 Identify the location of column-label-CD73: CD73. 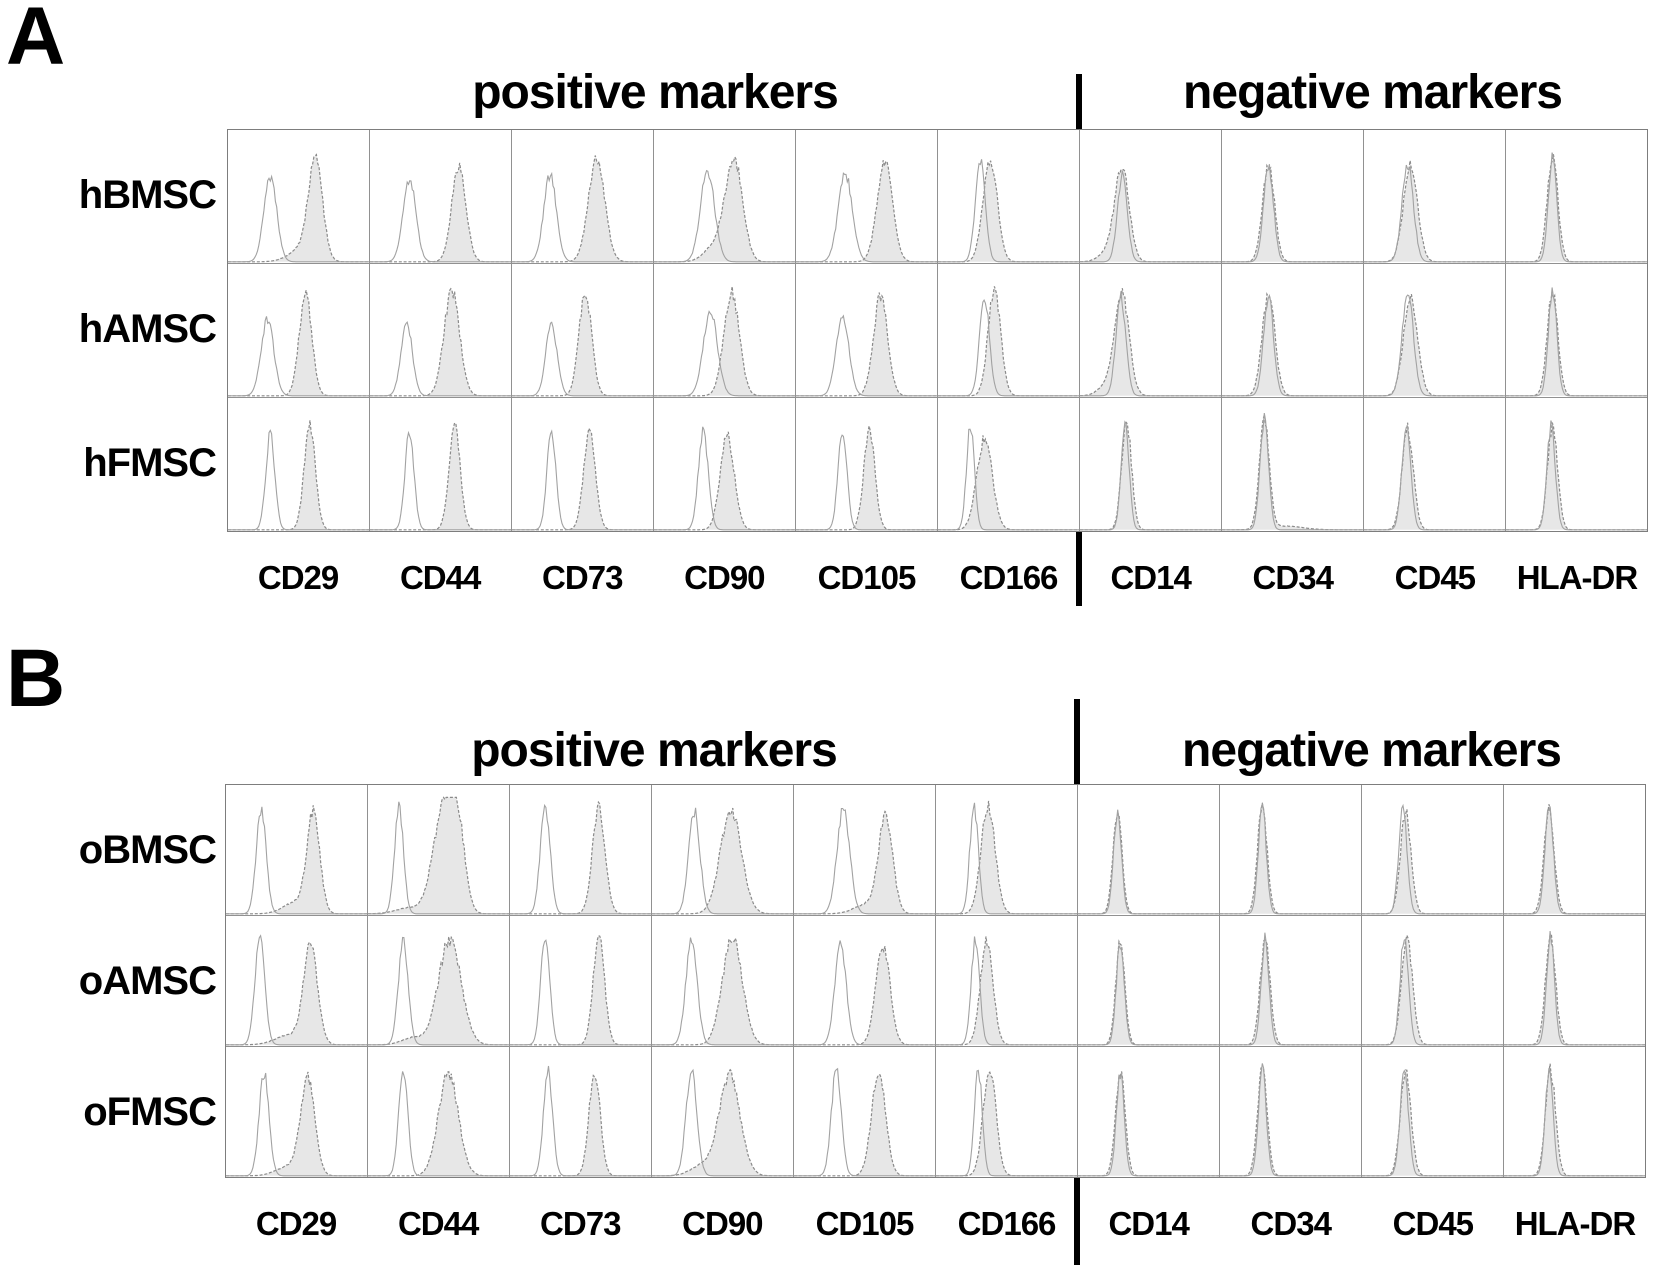
(580, 1223).